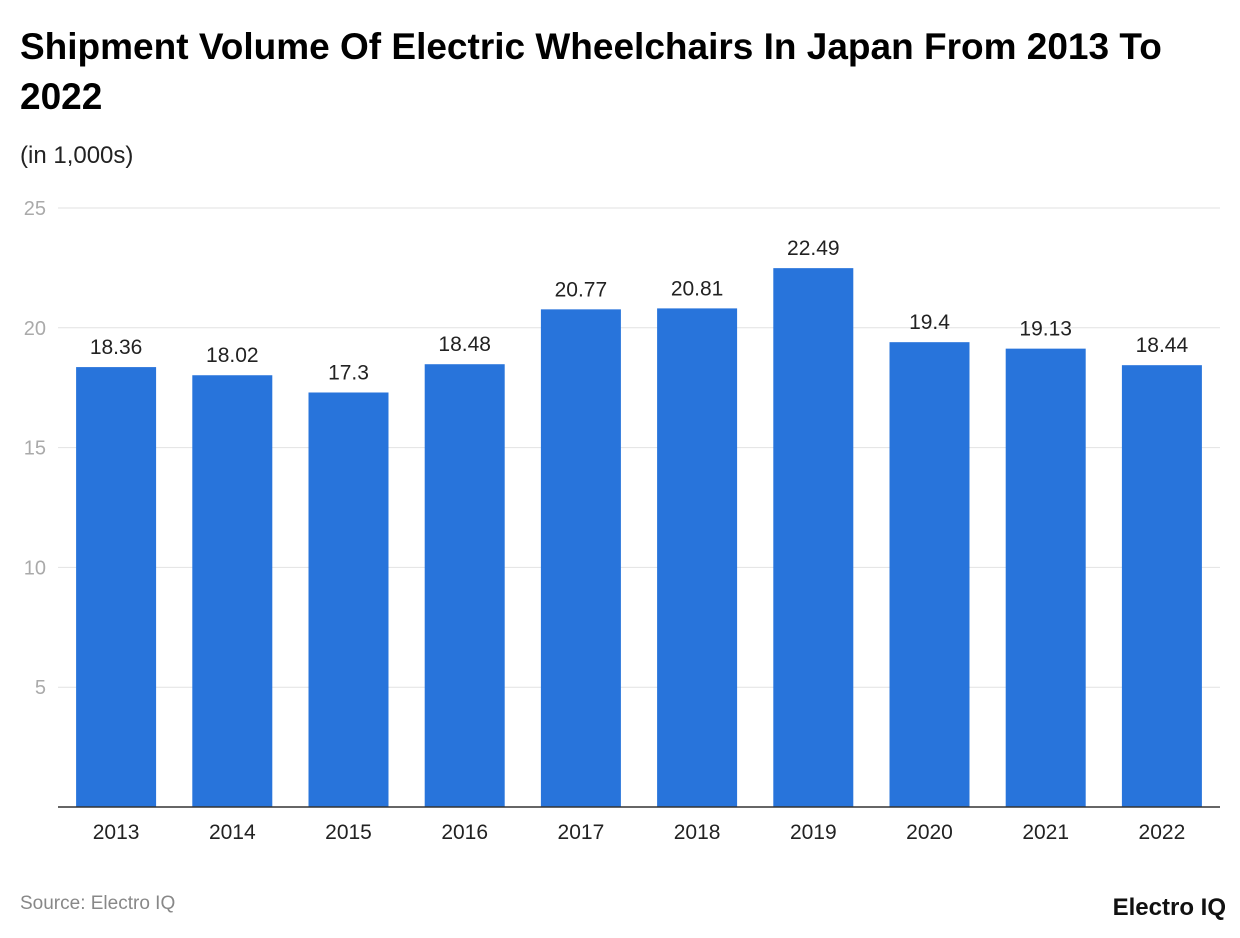 This screenshot has height=938, width=1240. I want to click on bar-2021, so click(1045, 577).